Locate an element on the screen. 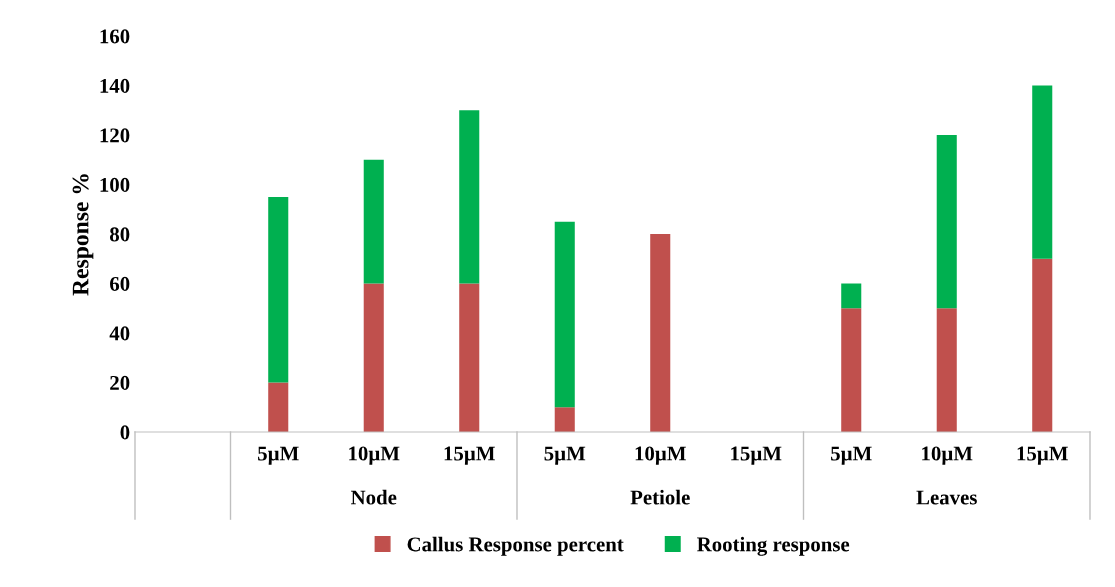  y-tick-label: 80 is located at coordinates (120, 234).